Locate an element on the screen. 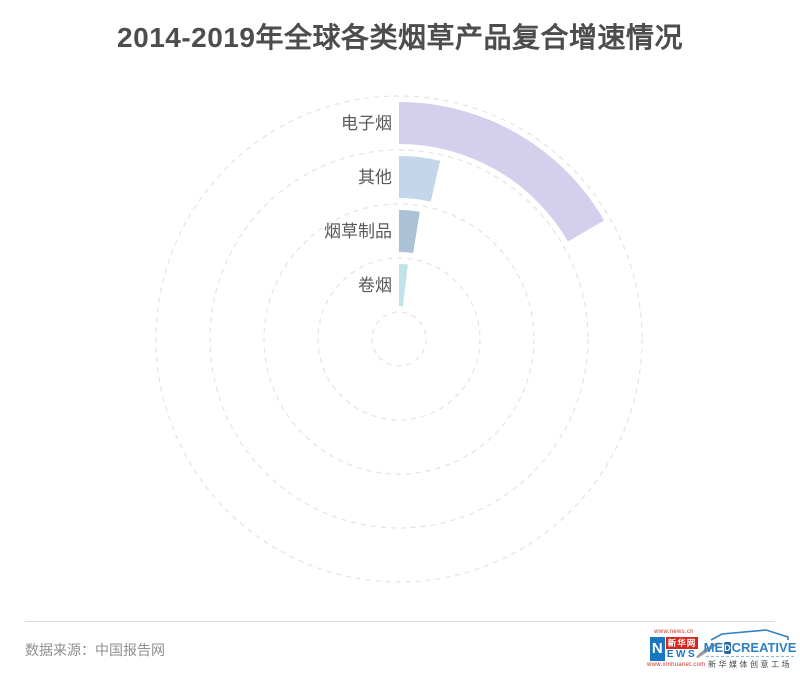 This screenshot has width=800, height=680. category-label: 电子烟 is located at coordinates (366, 123).